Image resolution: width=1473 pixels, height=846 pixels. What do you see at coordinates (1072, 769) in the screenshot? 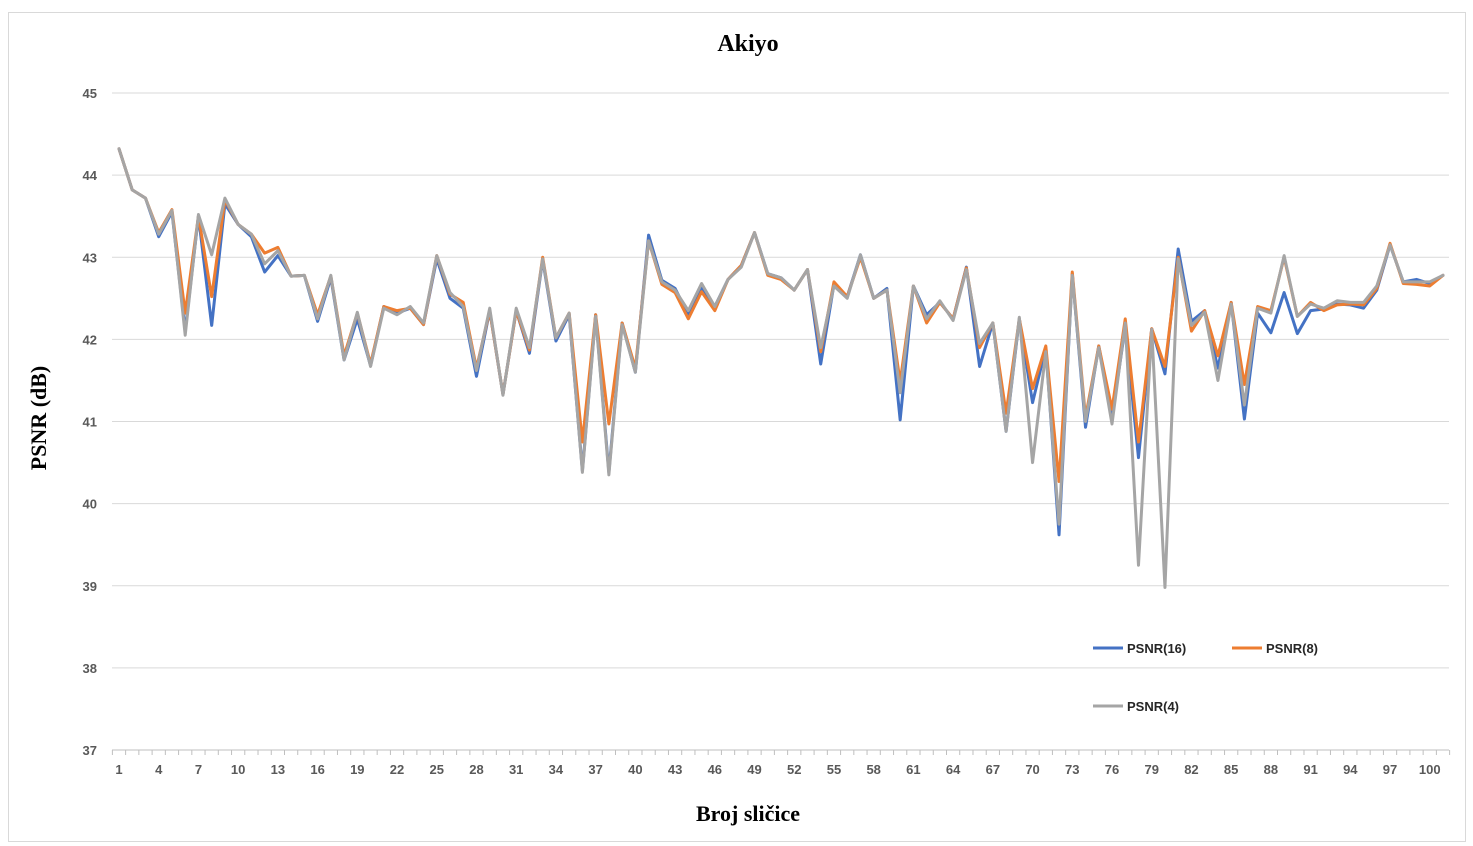
I see `x-tick-label: 73` at bounding box center [1072, 769].